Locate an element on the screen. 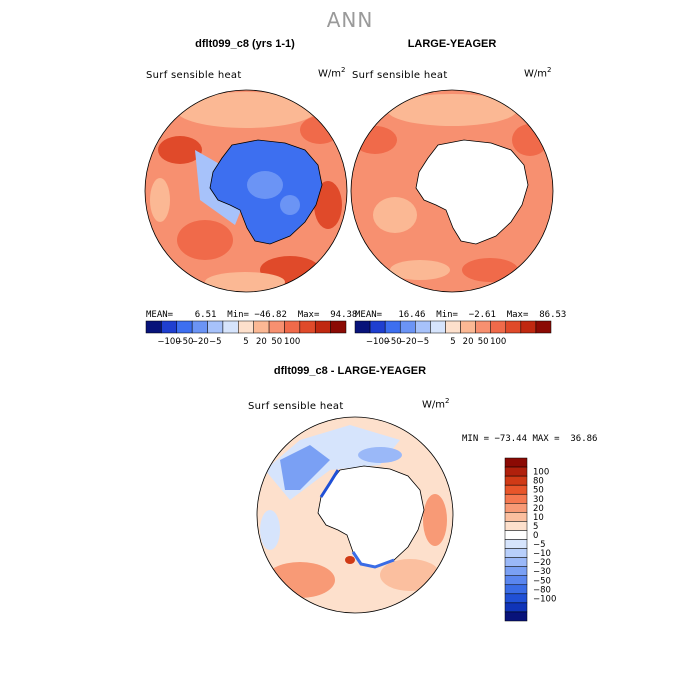  diff-colorbar-tick-label: 10 is located at coordinates (538, 518).